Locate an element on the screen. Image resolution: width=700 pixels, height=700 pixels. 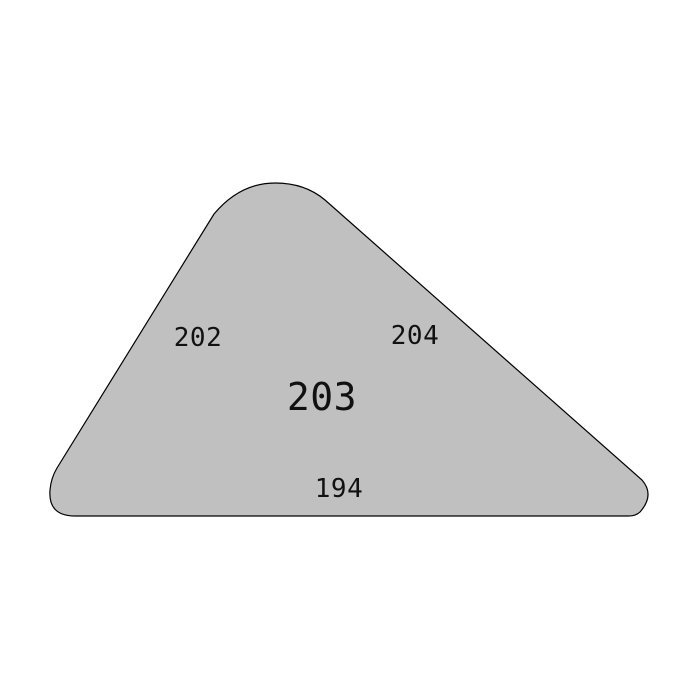
left-edge-label: 202 is located at coordinates (198, 338).